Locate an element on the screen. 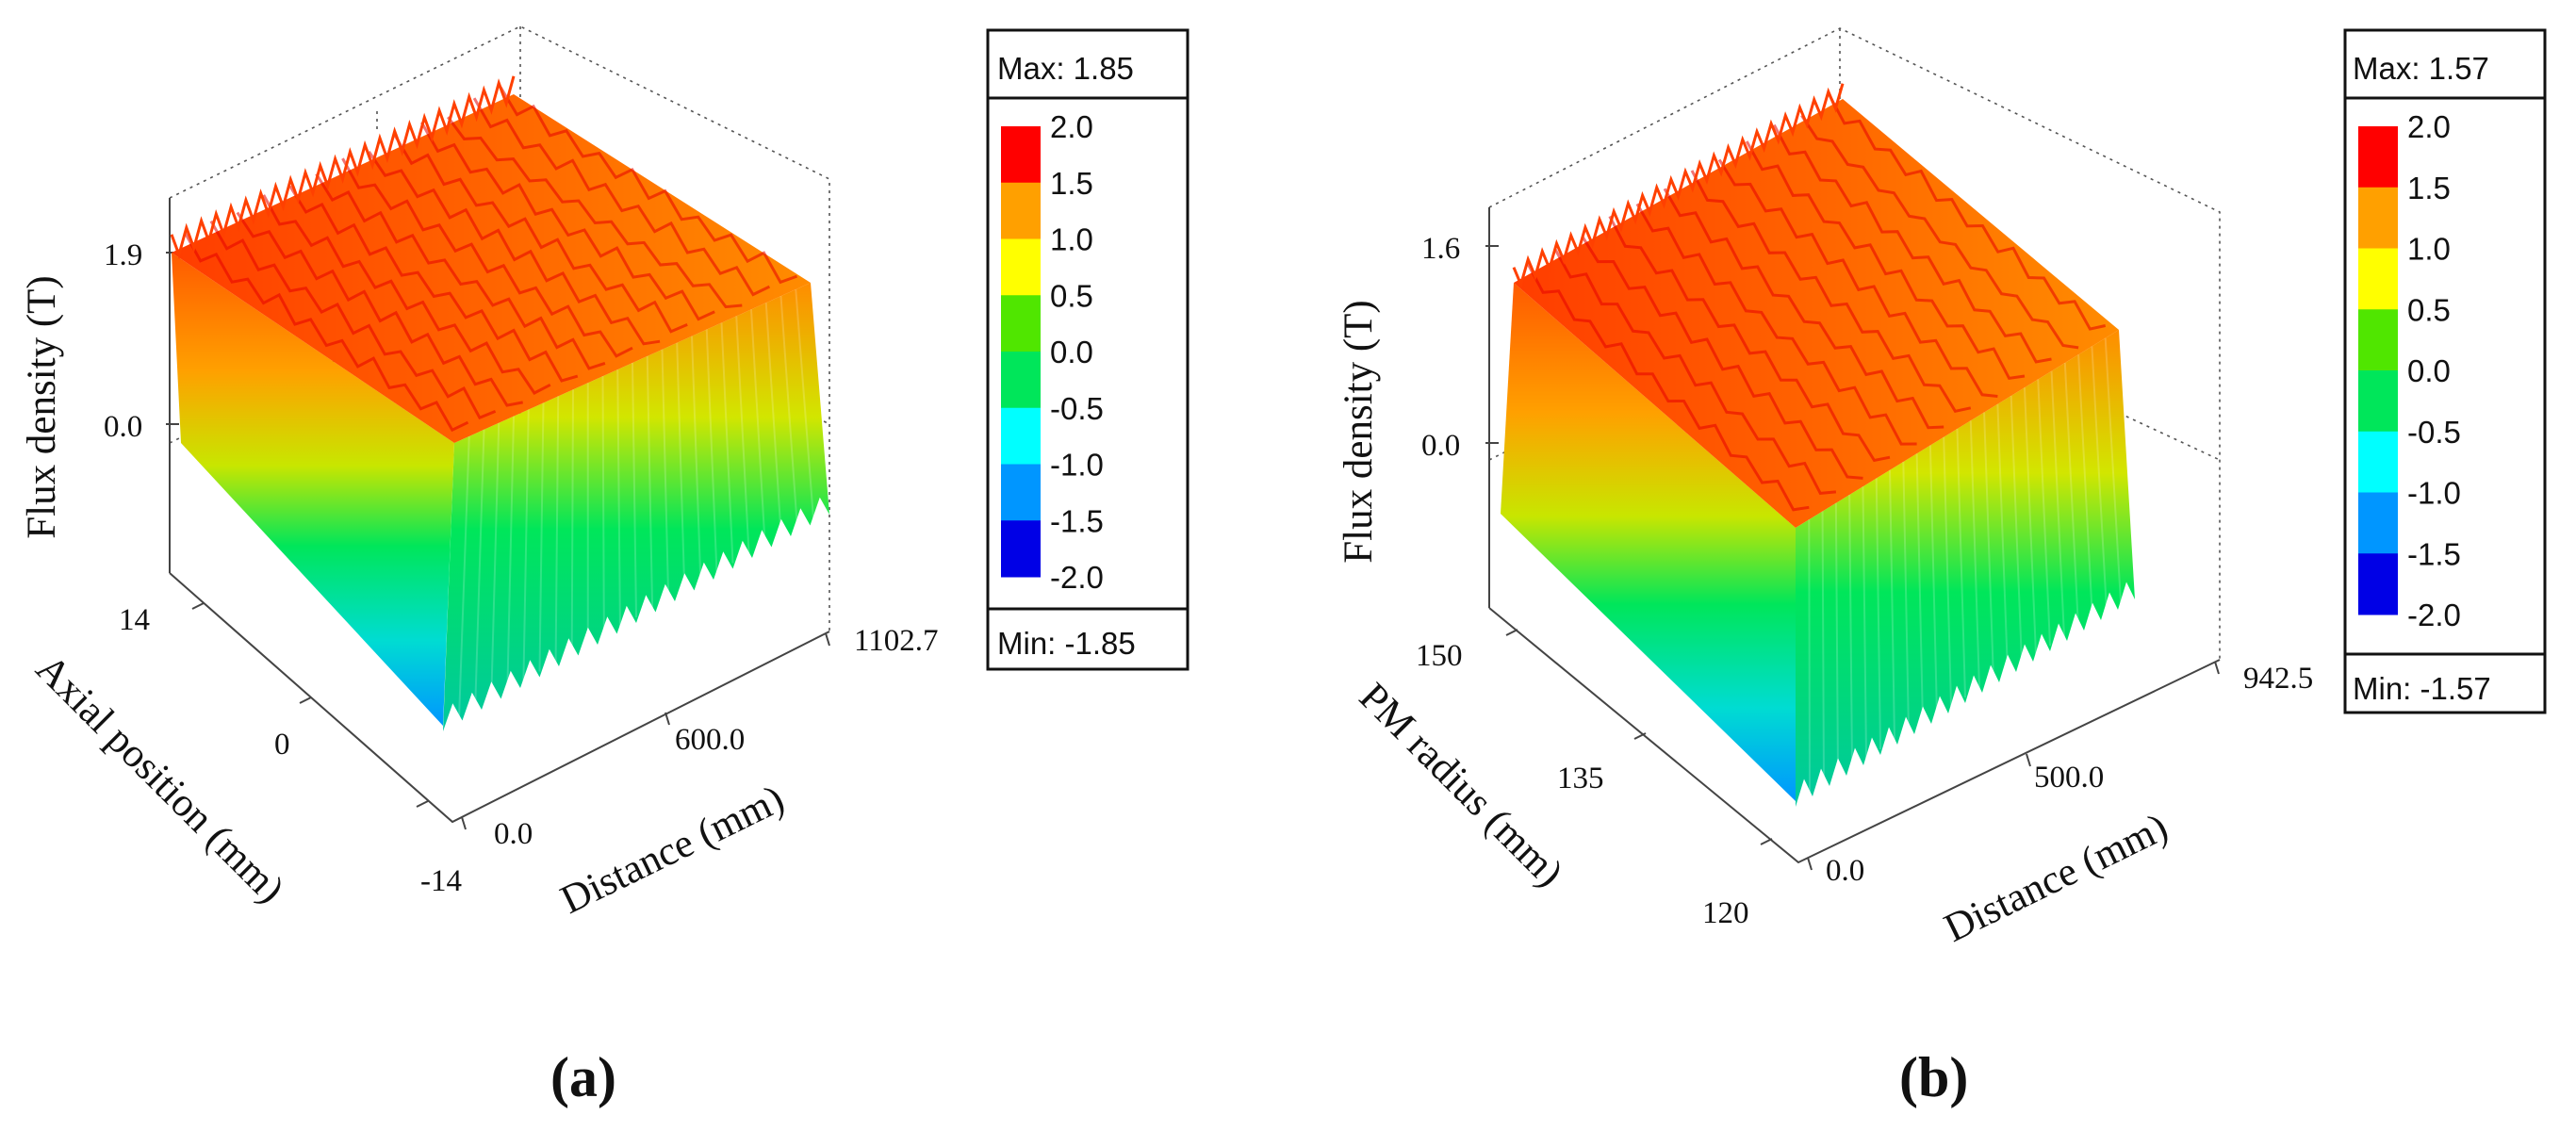 The height and width of the screenshot is (1131, 2576). surface-back-edge is located at coordinates (1678, 186).